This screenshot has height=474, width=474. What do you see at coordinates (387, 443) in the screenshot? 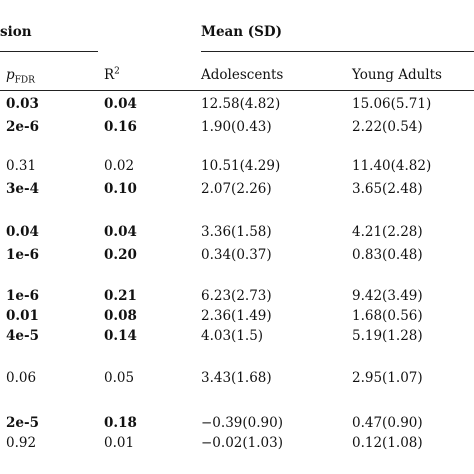
I see `young-adults-cell: 0.12(1.08)` at bounding box center [387, 443].